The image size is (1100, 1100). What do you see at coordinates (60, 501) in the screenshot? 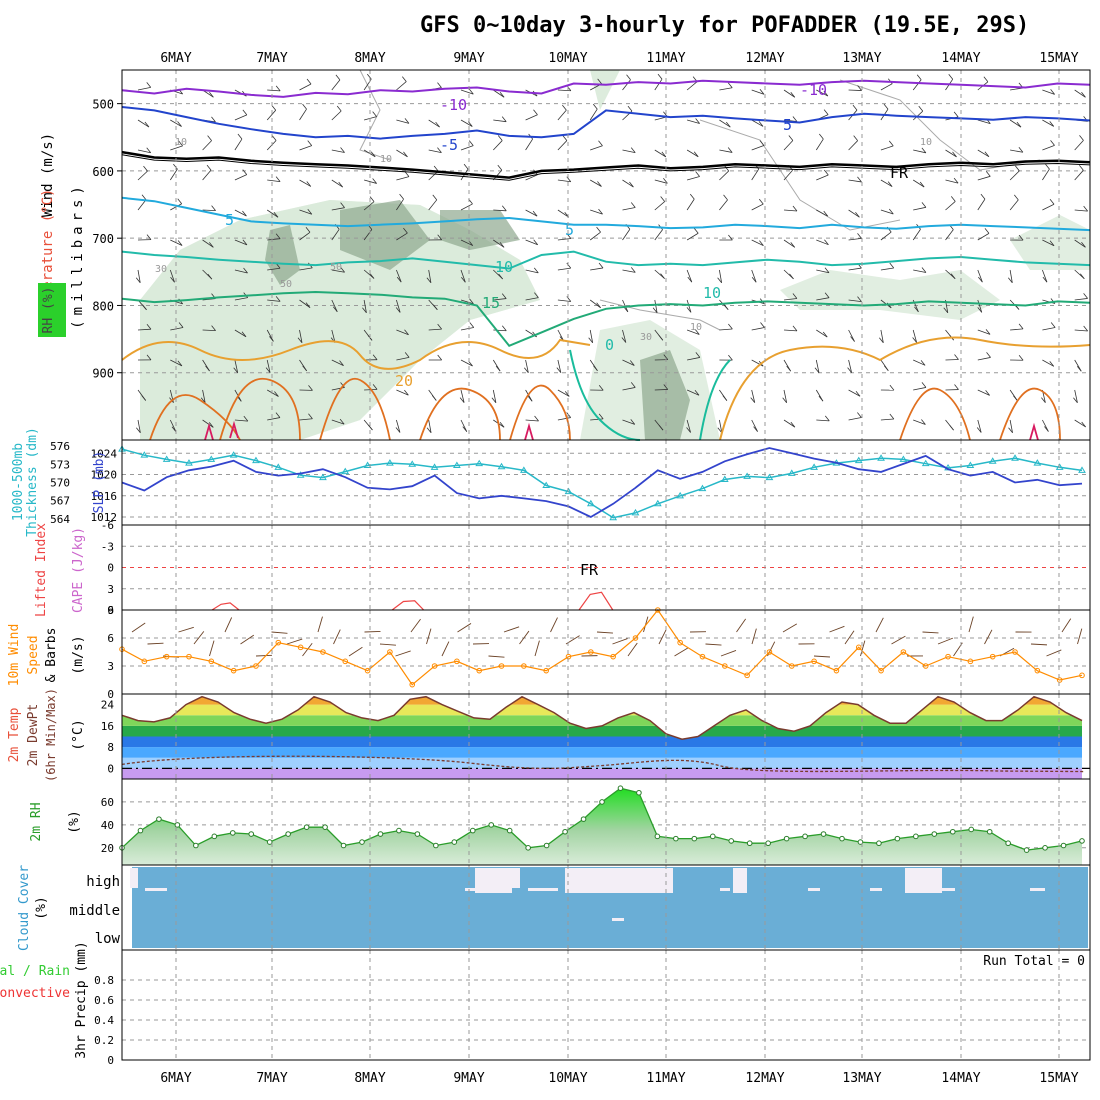
I see `thick-tick-label: 567` at bounding box center [60, 501].